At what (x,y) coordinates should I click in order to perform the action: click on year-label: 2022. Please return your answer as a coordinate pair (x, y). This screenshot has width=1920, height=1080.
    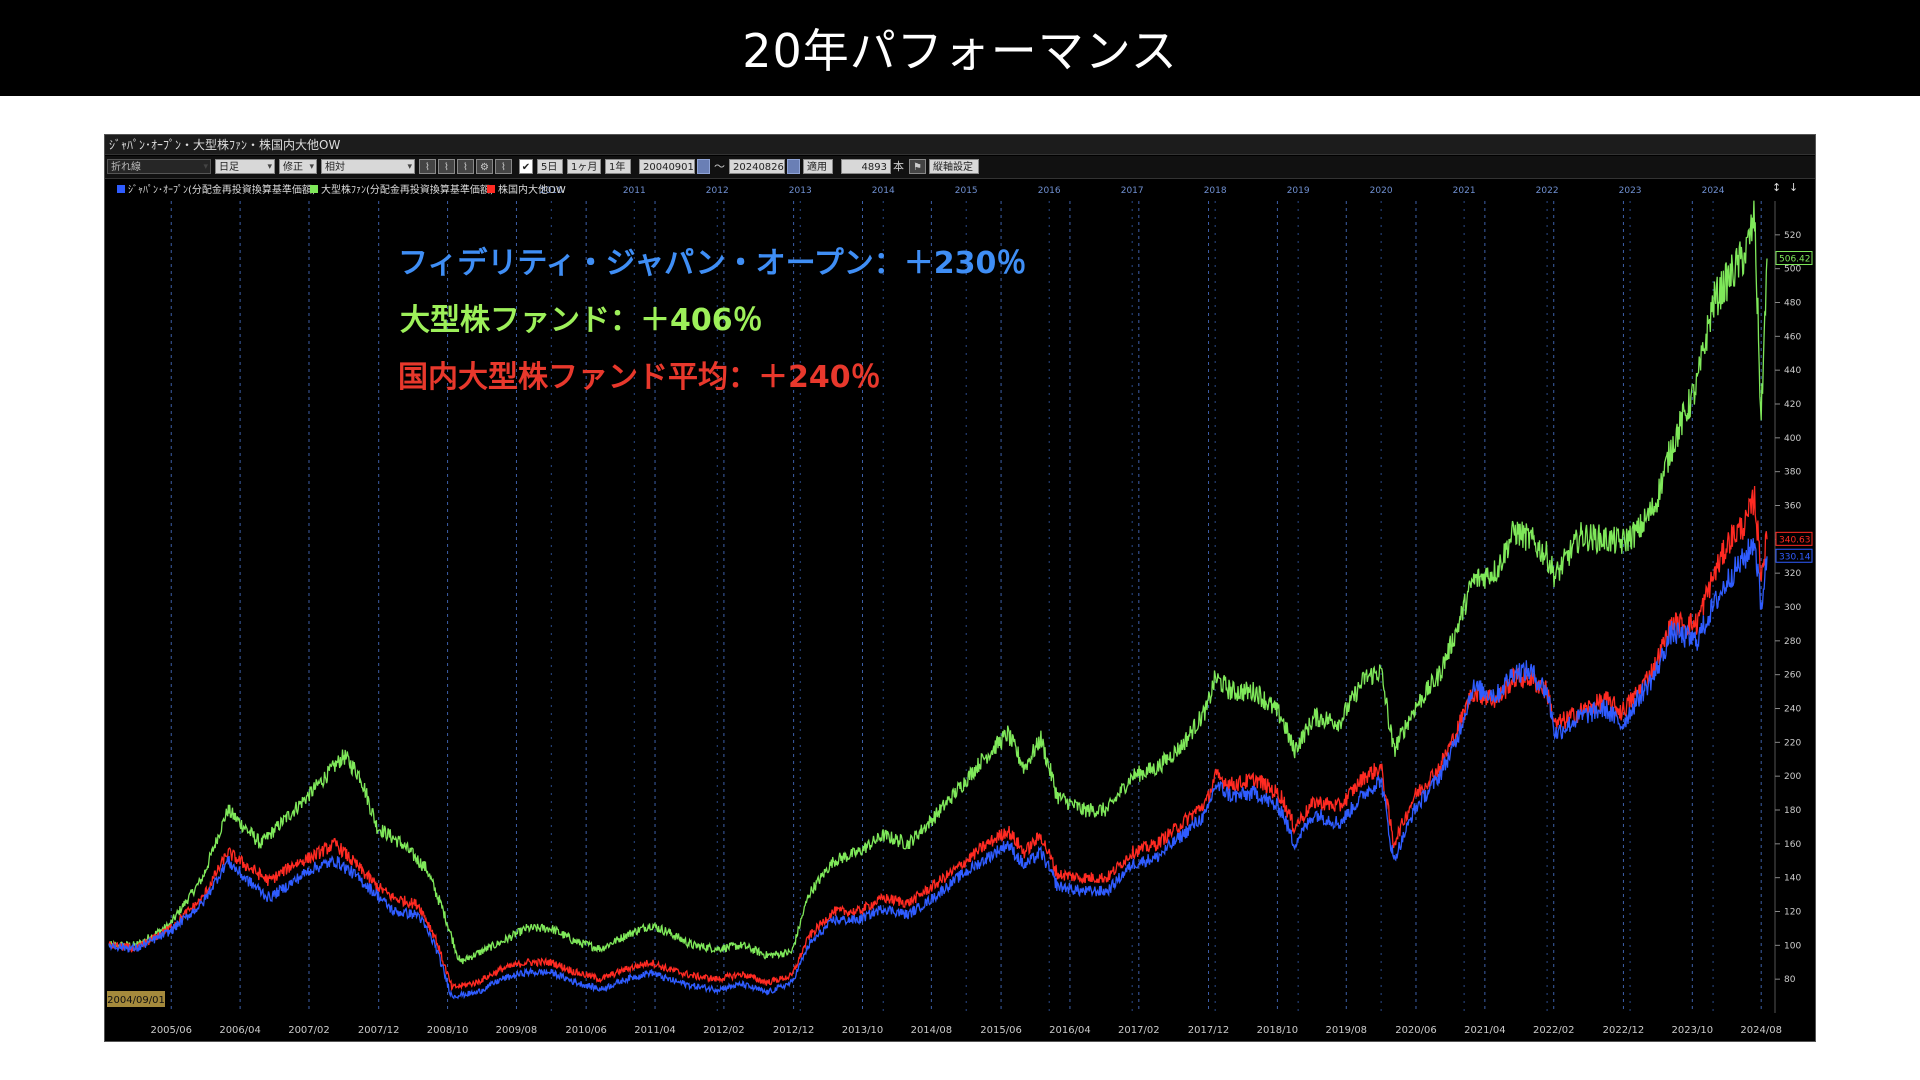
    Looking at the image, I should click on (1547, 191).